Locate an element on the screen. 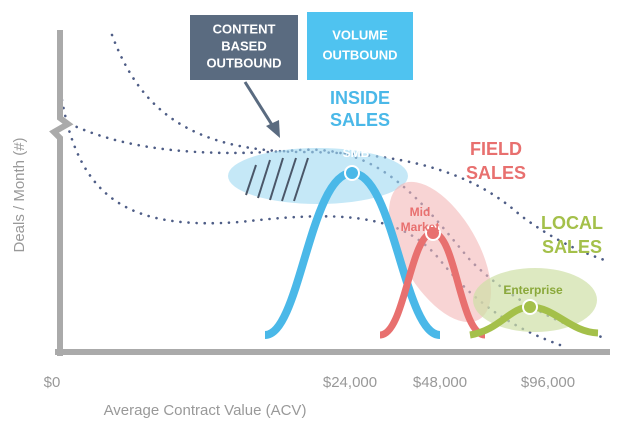 This screenshot has height=432, width=632. smb-point is located at coordinates (352, 173).